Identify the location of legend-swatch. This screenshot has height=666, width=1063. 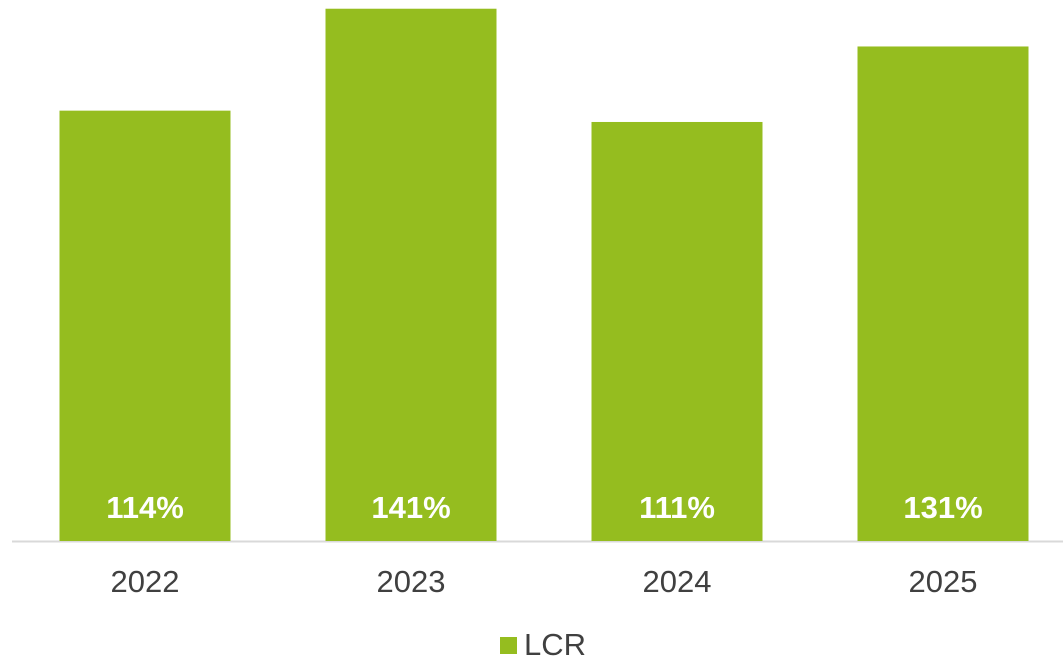
(508, 645).